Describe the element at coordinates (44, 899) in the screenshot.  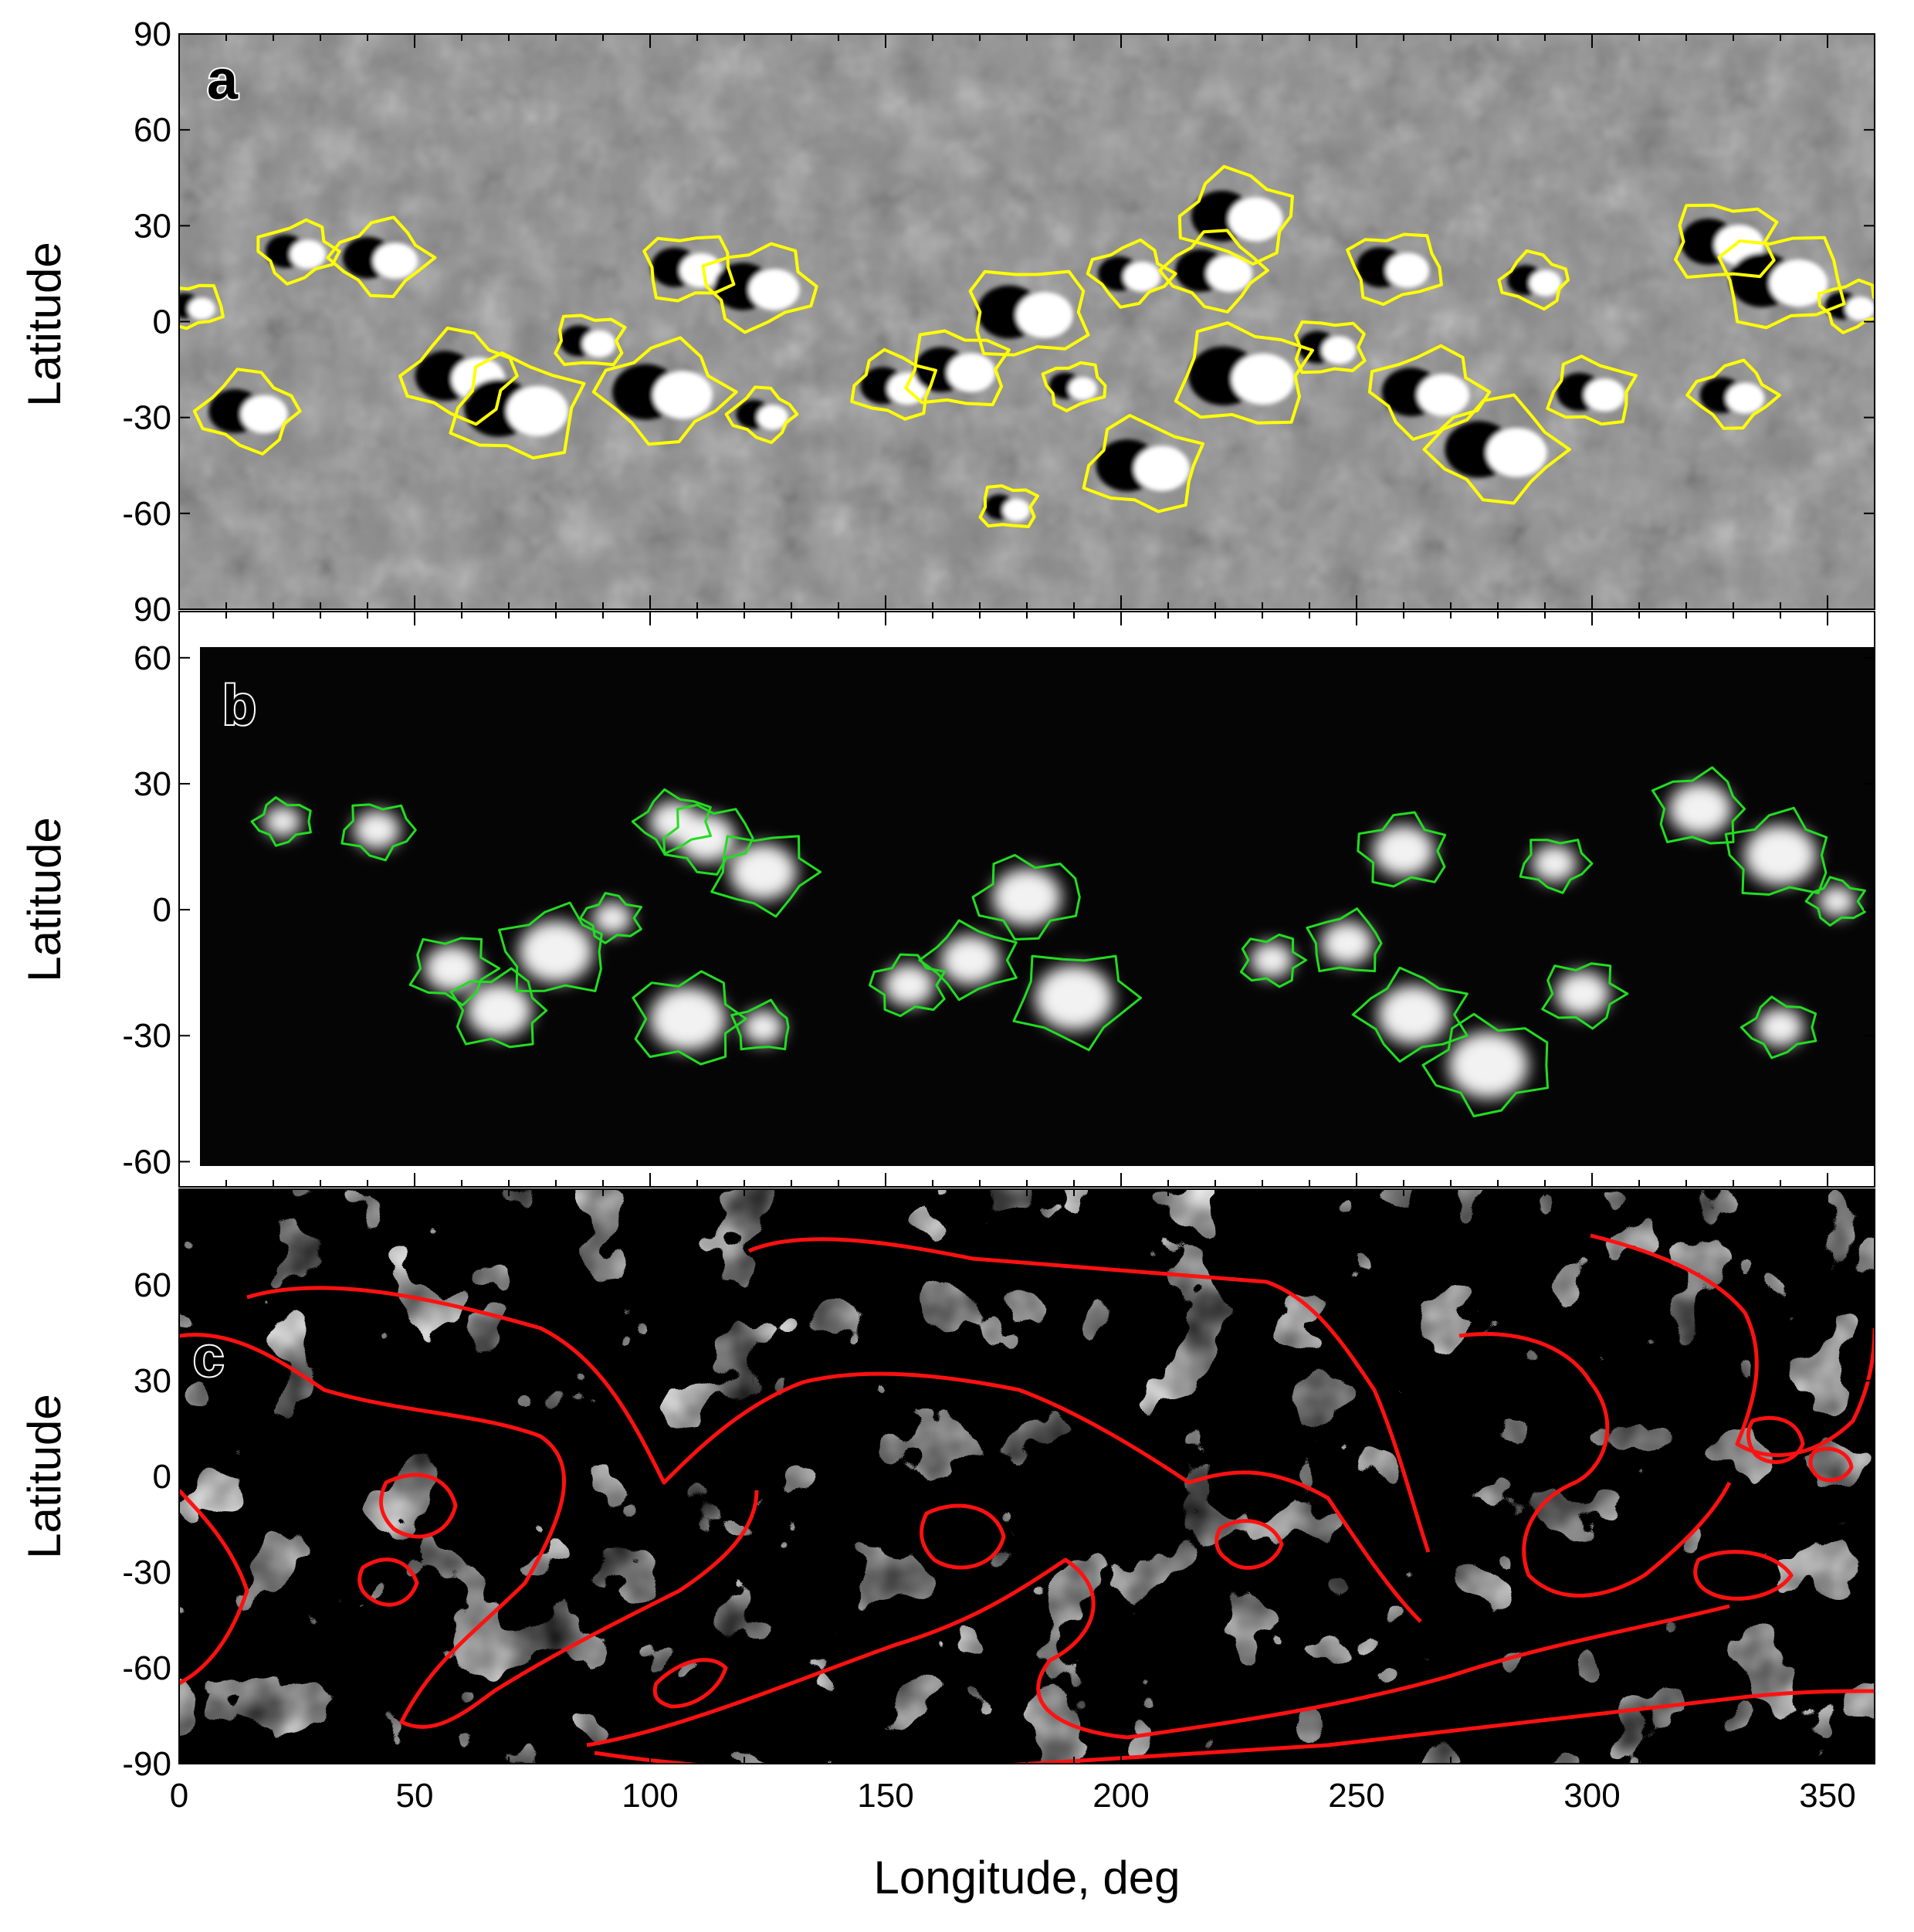
I see `panel-b-y-axis-title: Latitude` at that location.